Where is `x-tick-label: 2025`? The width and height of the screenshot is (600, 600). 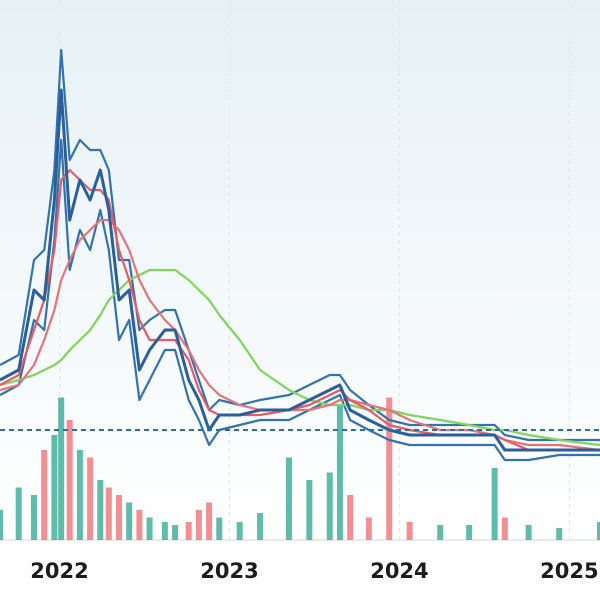 x-tick-label: 2025 is located at coordinates (569, 571).